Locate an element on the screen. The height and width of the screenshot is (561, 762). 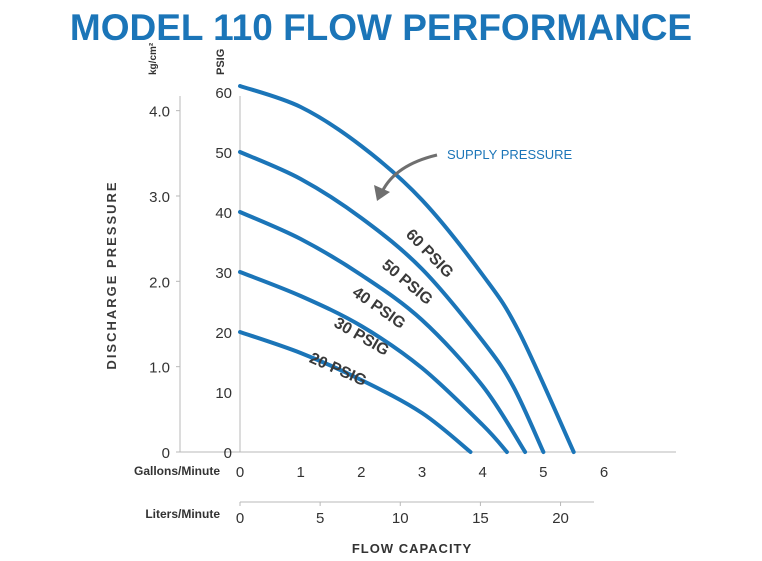
kg-units-label: kg/cm² is located at coordinates (153, 58).